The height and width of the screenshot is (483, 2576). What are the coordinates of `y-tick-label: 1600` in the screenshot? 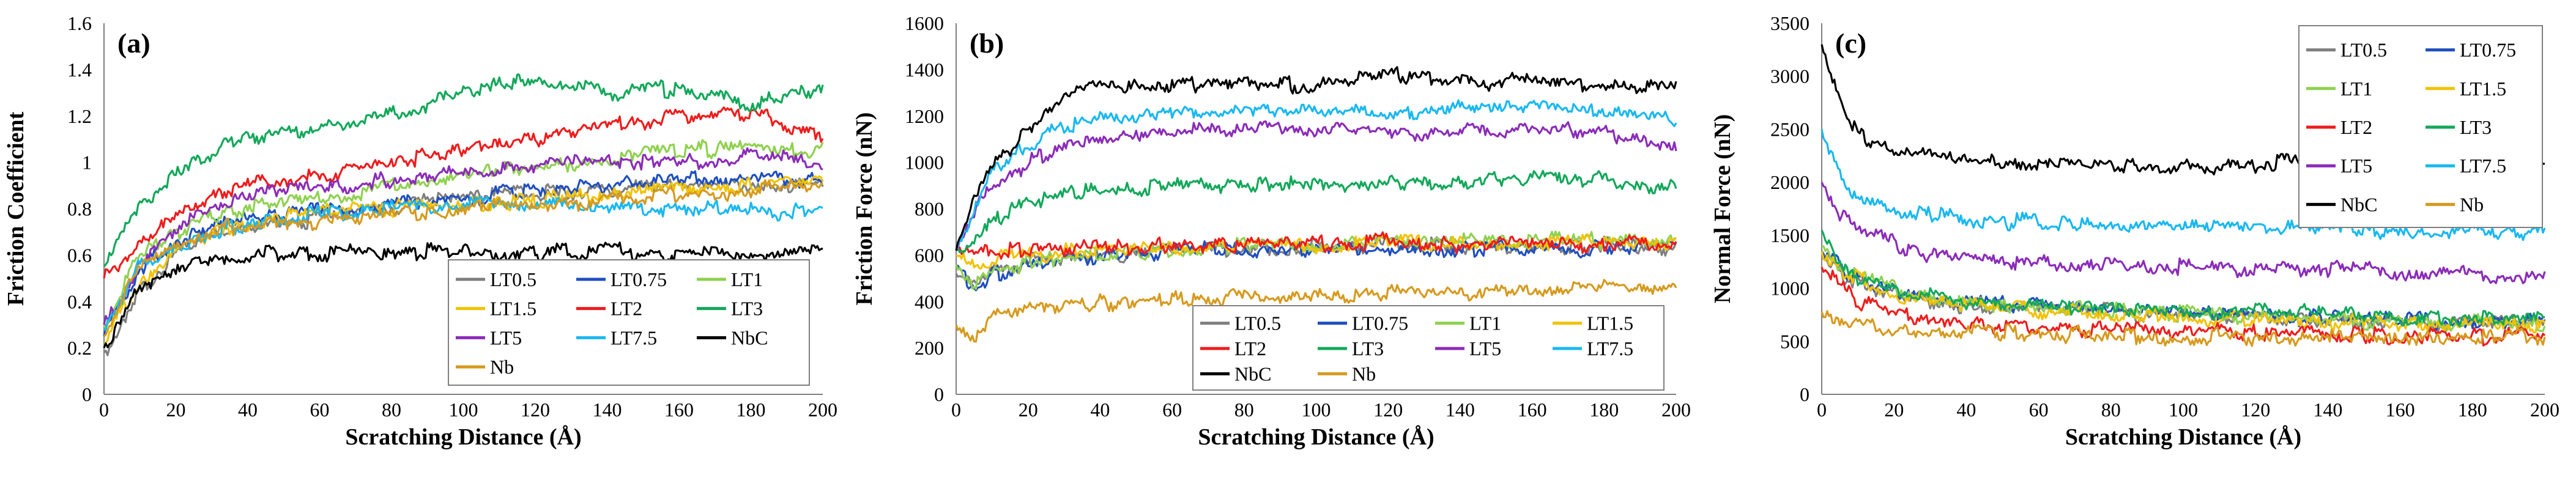 It's located at (924, 23).